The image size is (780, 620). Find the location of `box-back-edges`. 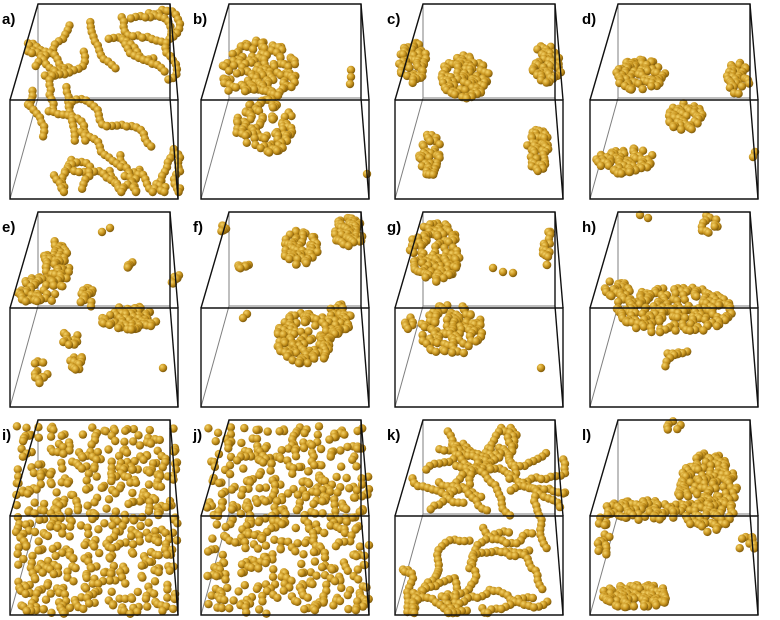

box-back-edges is located at coordinates (669, 102).